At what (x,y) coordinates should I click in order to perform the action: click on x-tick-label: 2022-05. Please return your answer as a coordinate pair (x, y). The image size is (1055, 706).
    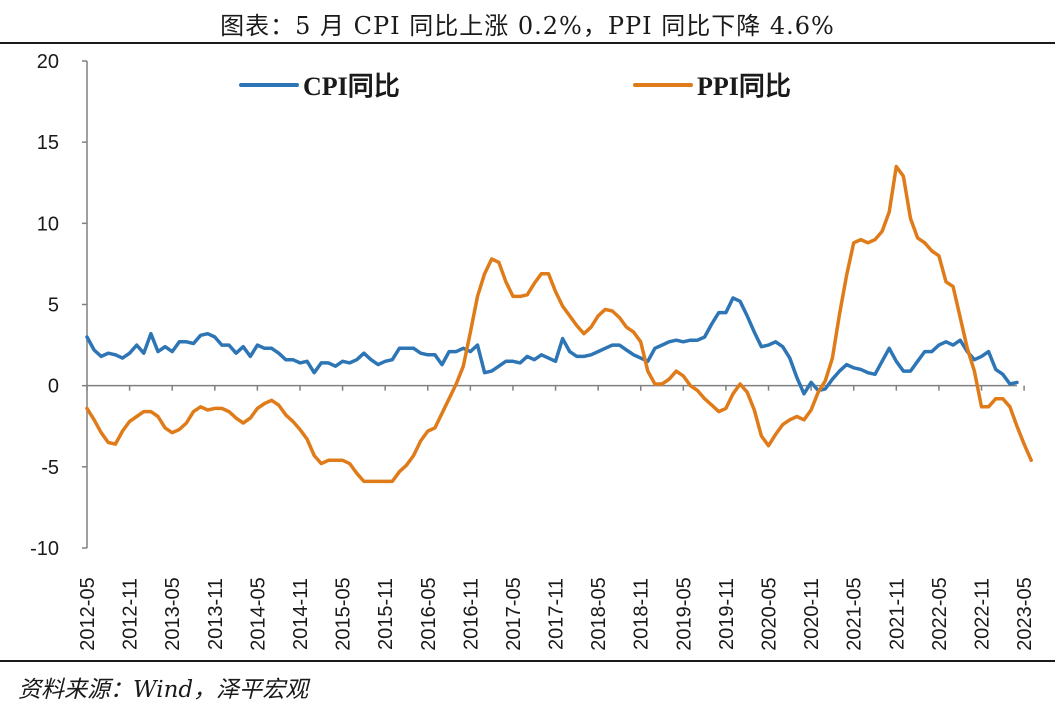
    Looking at the image, I should click on (940, 613).